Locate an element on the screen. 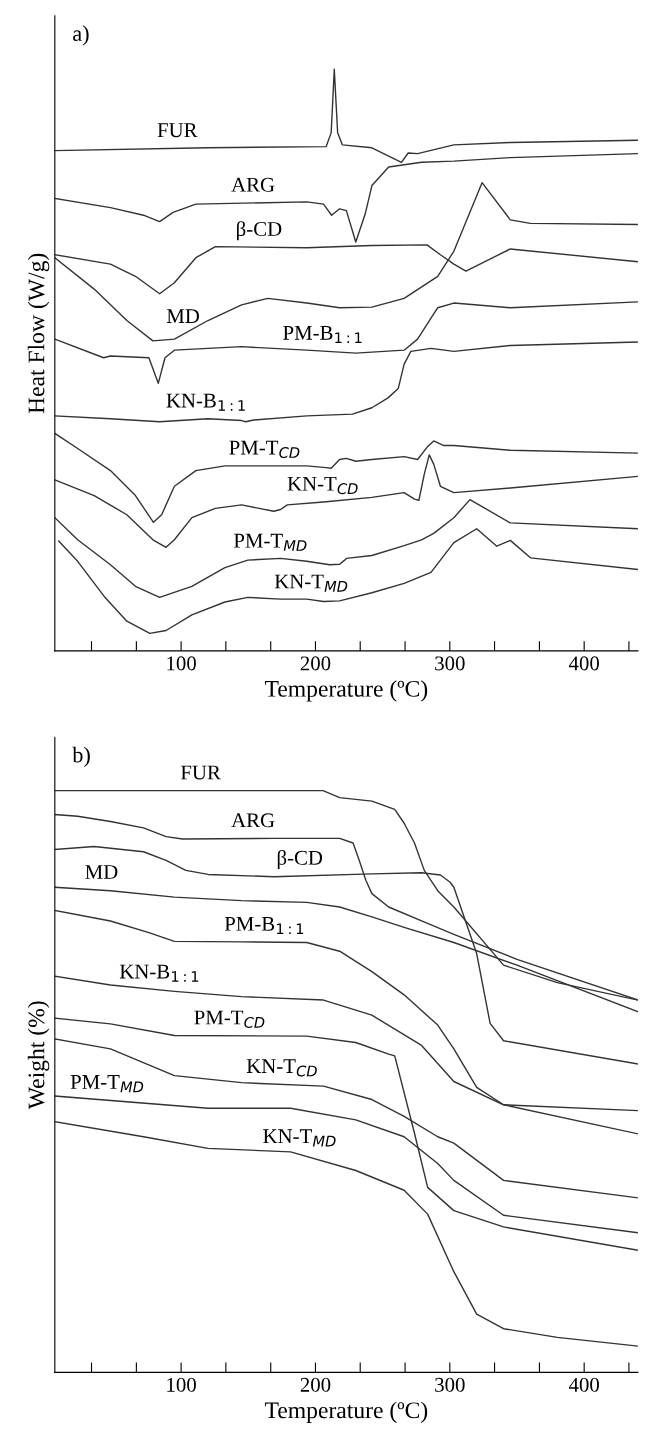  y-axis-title: Weight (%) is located at coordinates (38, 1055).